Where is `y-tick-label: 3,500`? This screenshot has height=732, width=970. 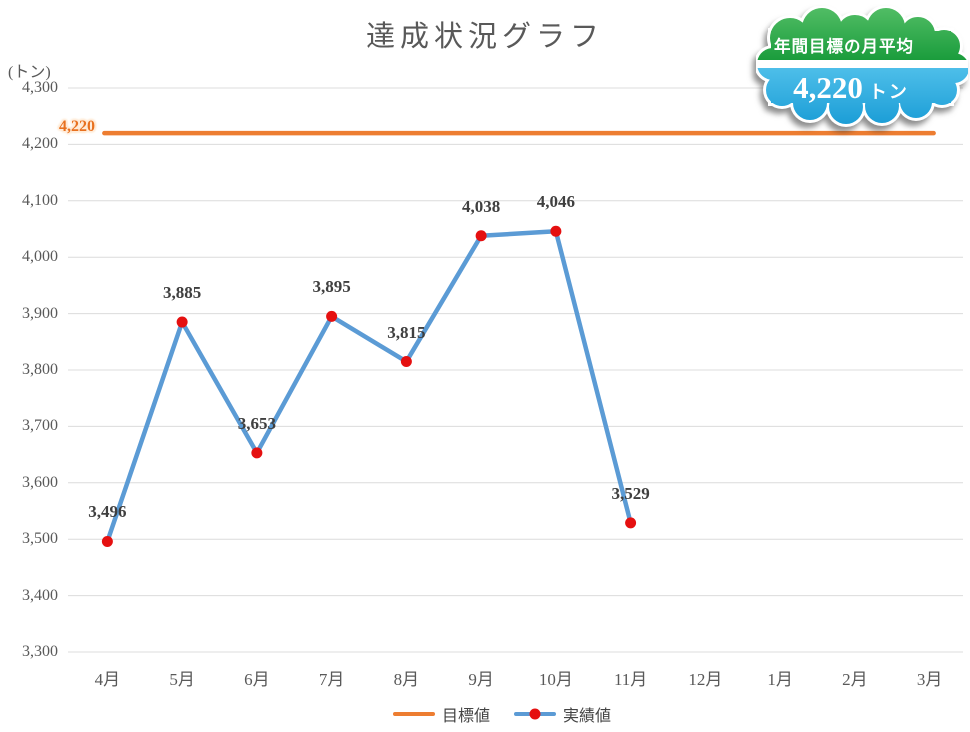 y-tick-label: 3,500 is located at coordinates (40, 539).